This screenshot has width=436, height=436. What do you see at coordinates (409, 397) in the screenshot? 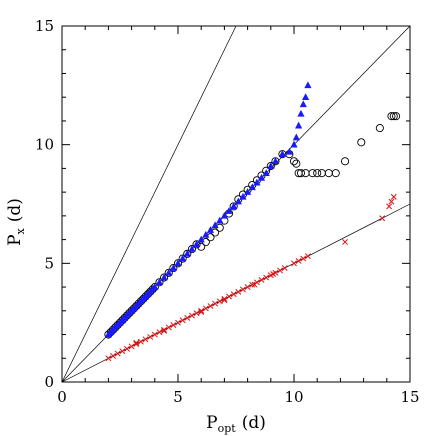
I see `x-tick-label: 15` at bounding box center [409, 397].